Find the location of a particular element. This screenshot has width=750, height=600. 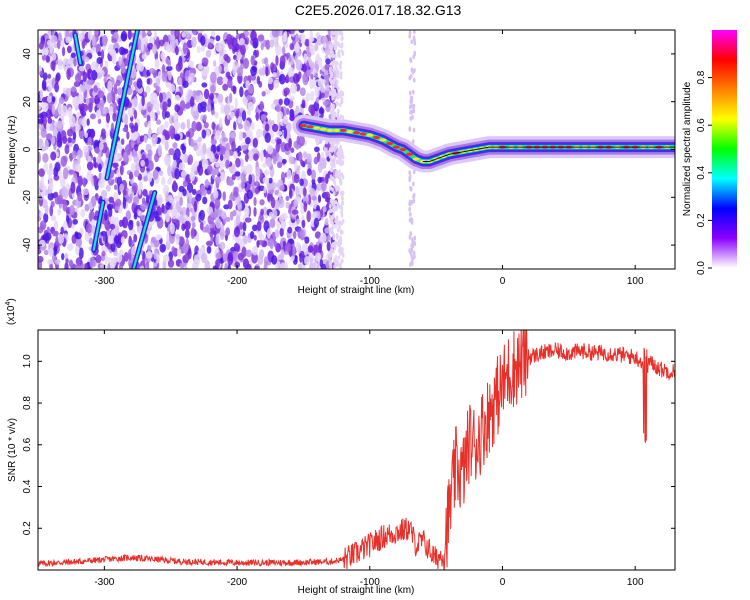

snr-x-tick-label: 0 is located at coordinates (503, 582).